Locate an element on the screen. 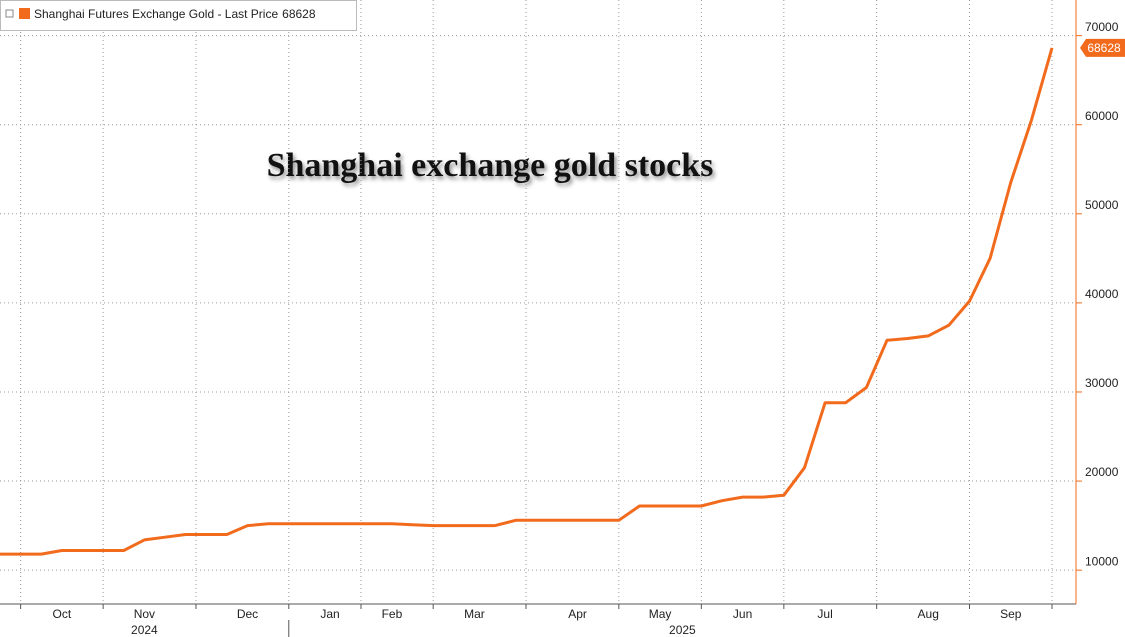 The width and height of the screenshot is (1125, 637). x-tick-label: Sep is located at coordinates (1011, 614).